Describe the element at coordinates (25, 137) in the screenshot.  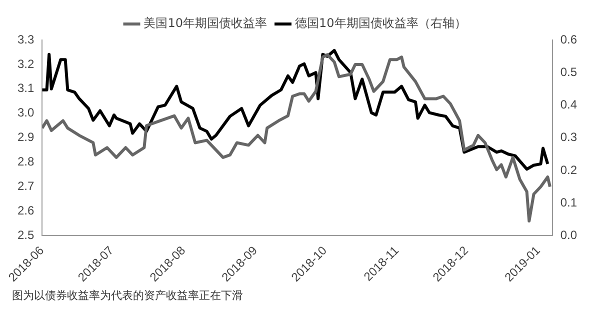
I see `y-tick-label: 2.9` at that location.